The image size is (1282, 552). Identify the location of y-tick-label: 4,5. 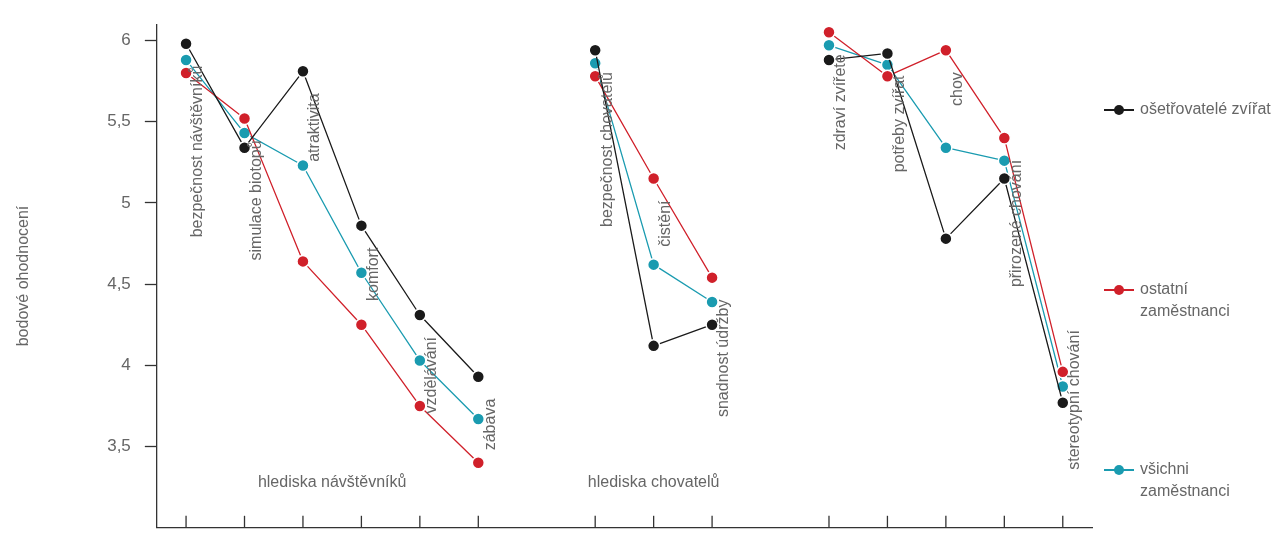
(119, 283).